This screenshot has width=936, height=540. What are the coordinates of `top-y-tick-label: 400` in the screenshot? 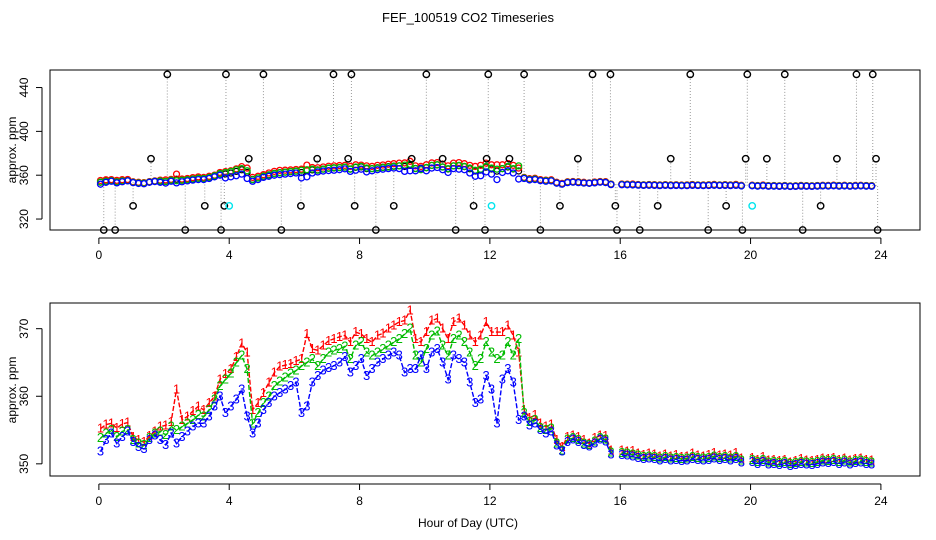 It's located at (24, 131).